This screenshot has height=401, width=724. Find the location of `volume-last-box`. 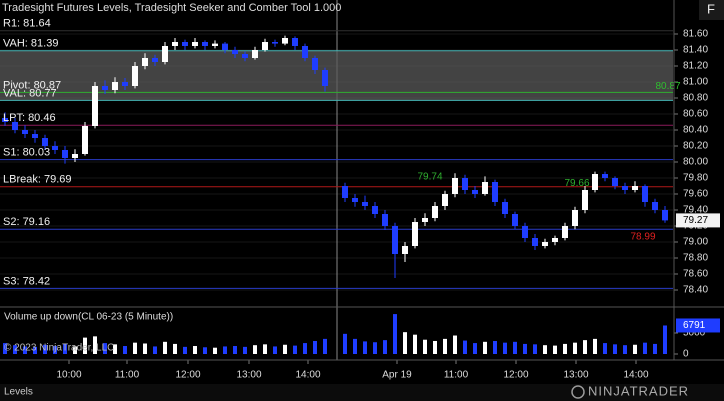

volume-last-box is located at coordinates (698, 325).